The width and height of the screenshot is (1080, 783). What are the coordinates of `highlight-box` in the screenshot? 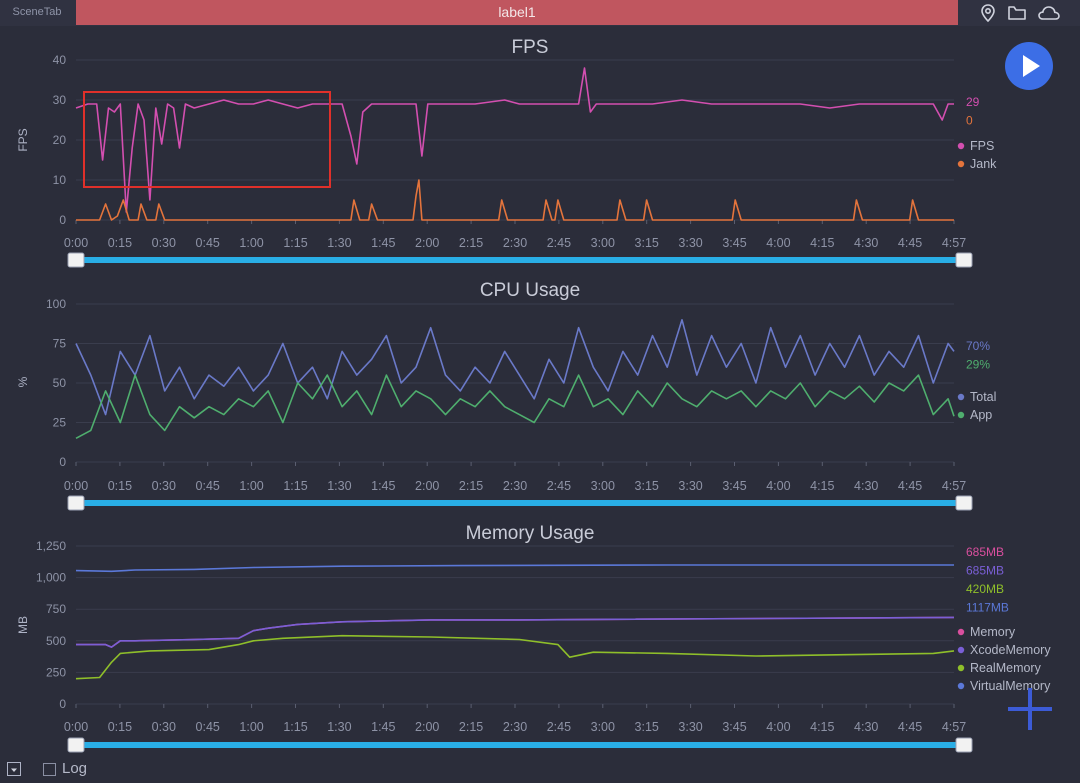 It's located at (207, 139).